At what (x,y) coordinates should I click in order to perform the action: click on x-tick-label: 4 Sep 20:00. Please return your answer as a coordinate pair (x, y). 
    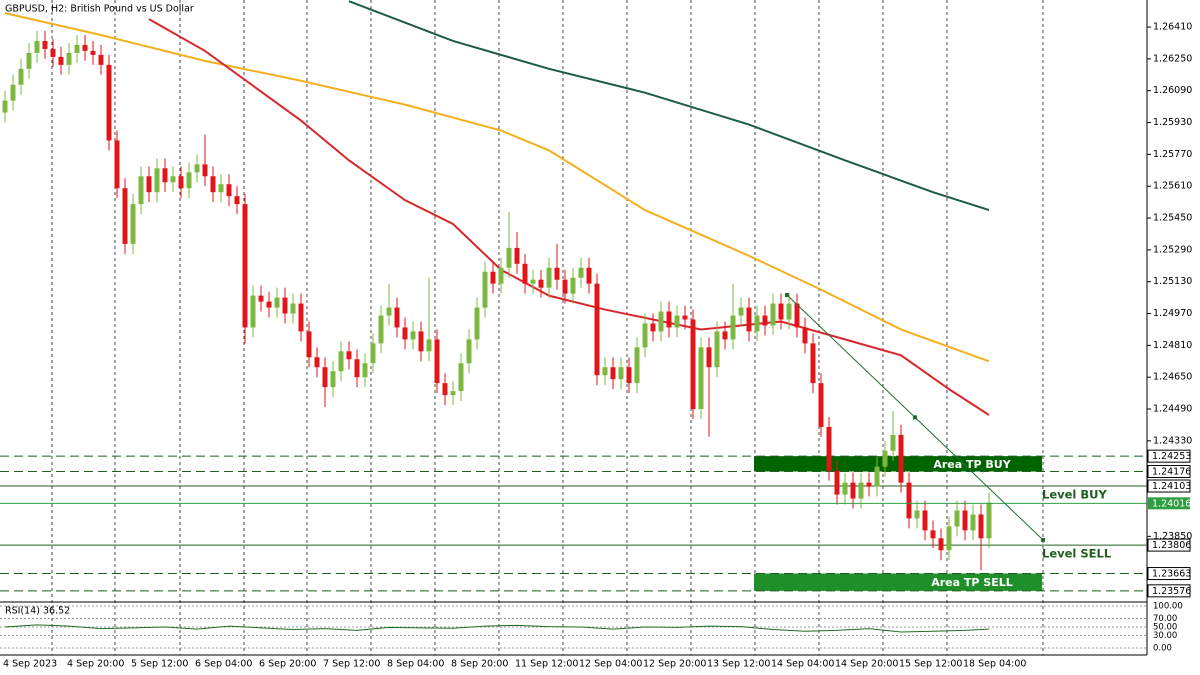
    Looking at the image, I should click on (95, 664).